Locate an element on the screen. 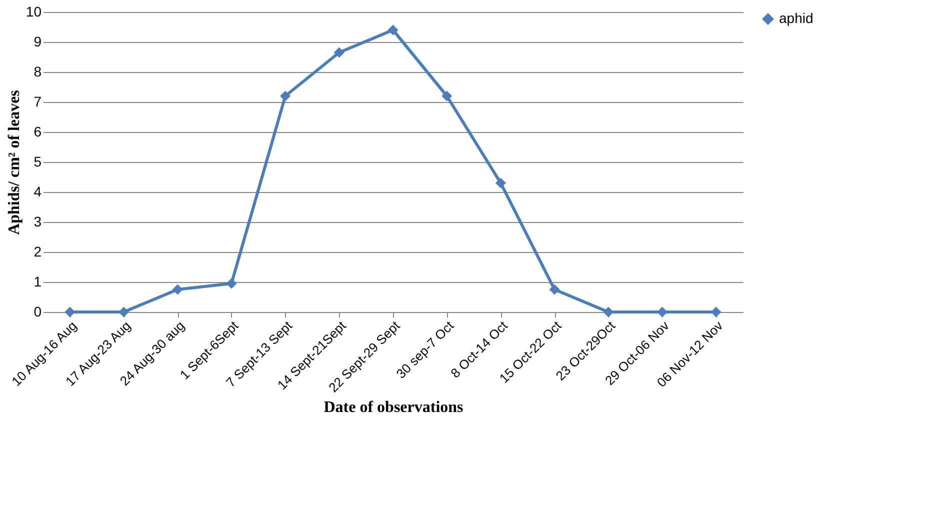 The height and width of the screenshot is (512, 940). y-tick-label: 1 is located at coordinates (38, 282).